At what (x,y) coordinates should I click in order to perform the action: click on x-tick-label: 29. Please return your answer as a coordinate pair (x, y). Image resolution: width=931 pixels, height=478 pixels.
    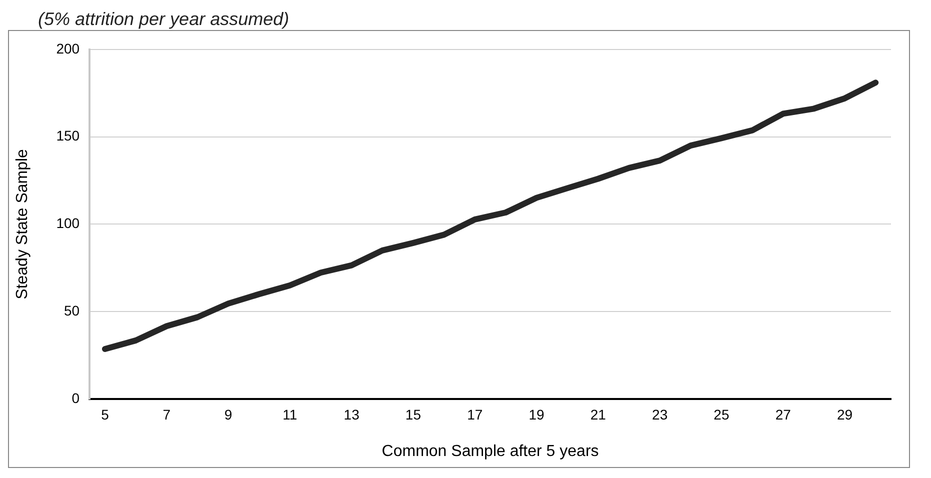
    Looking at the image, I should click on (844, 414).